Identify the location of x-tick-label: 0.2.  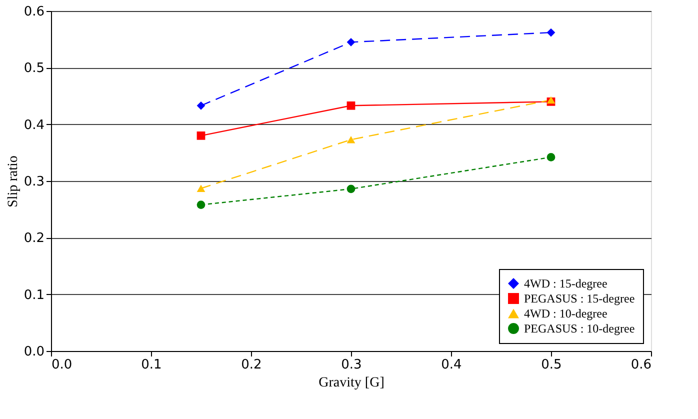
(251, 365).